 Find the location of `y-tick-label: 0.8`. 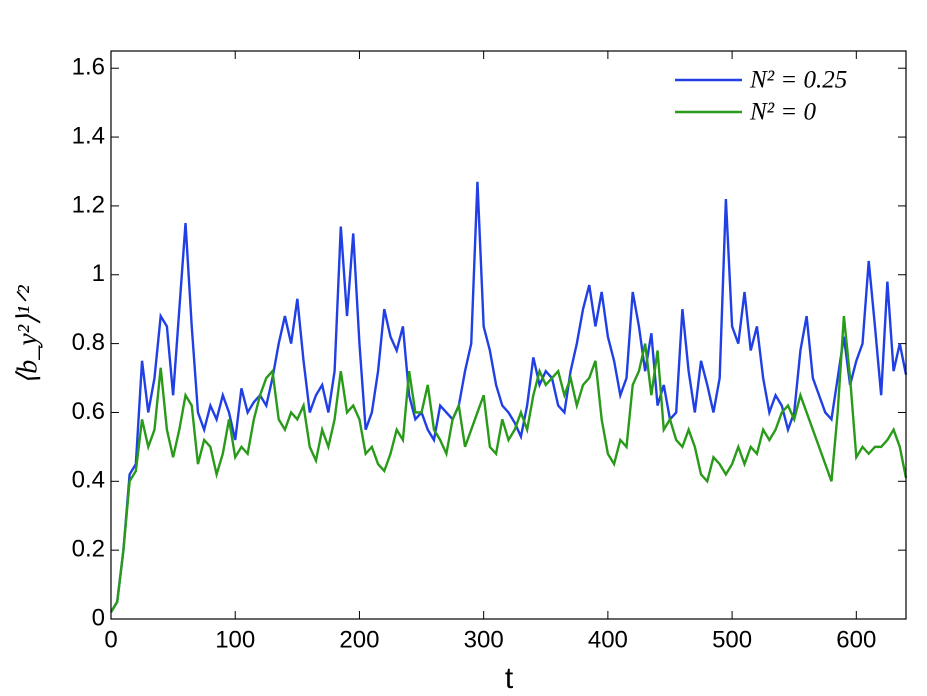

y-tick-label: 0.8 is located at coordinates (88, 342).